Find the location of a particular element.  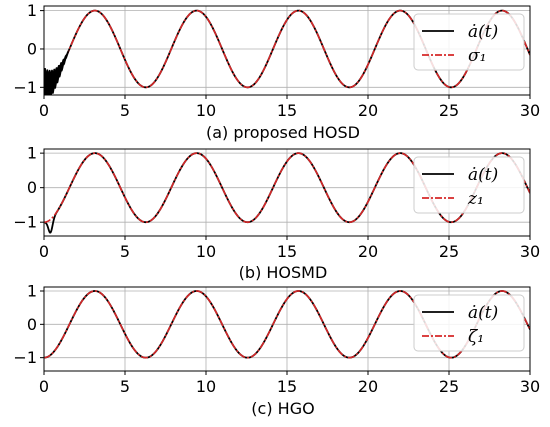

legend: ȧ(t) σ₁ is located at coordinates (469, 42).